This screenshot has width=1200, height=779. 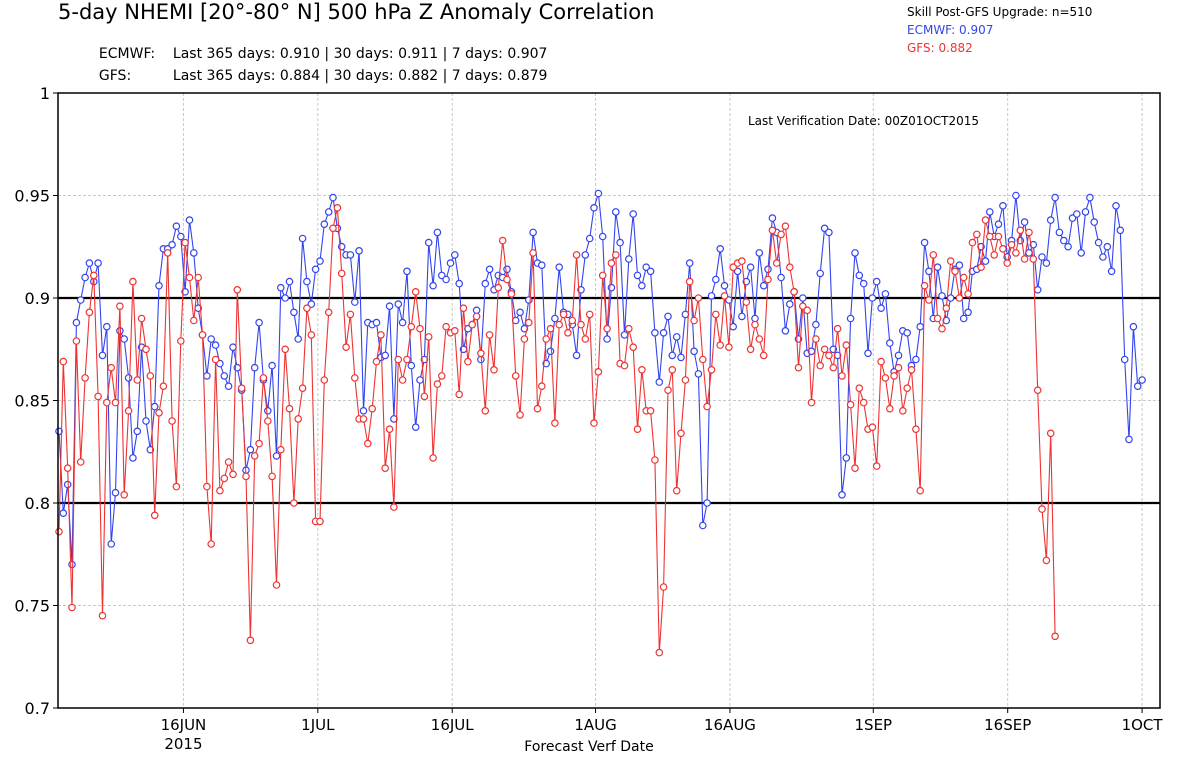 I want to click on x-tick-label: 1JUL, so click(x=318, y=725).